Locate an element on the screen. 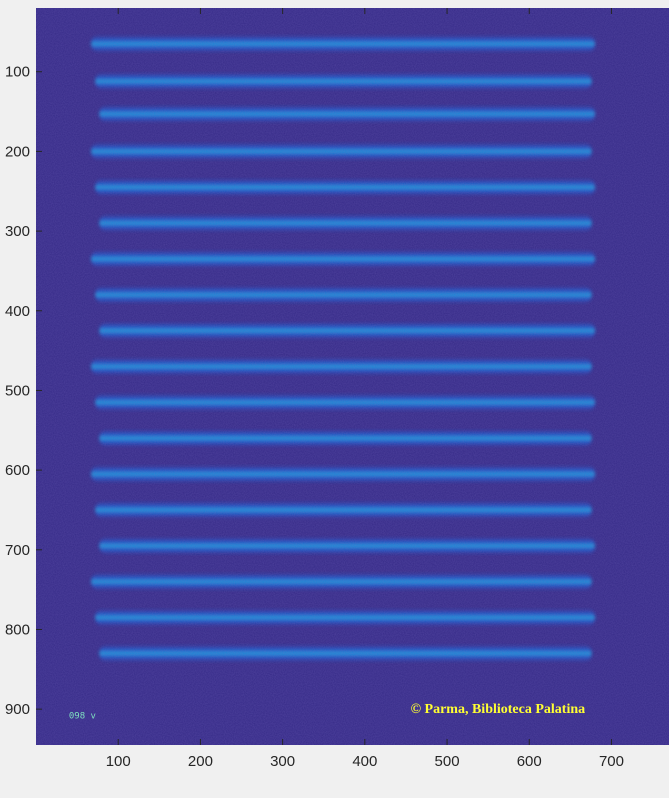 This screenshot has width=669, height=798. y-tick-label: 400 is located at coordinates (17, 311).